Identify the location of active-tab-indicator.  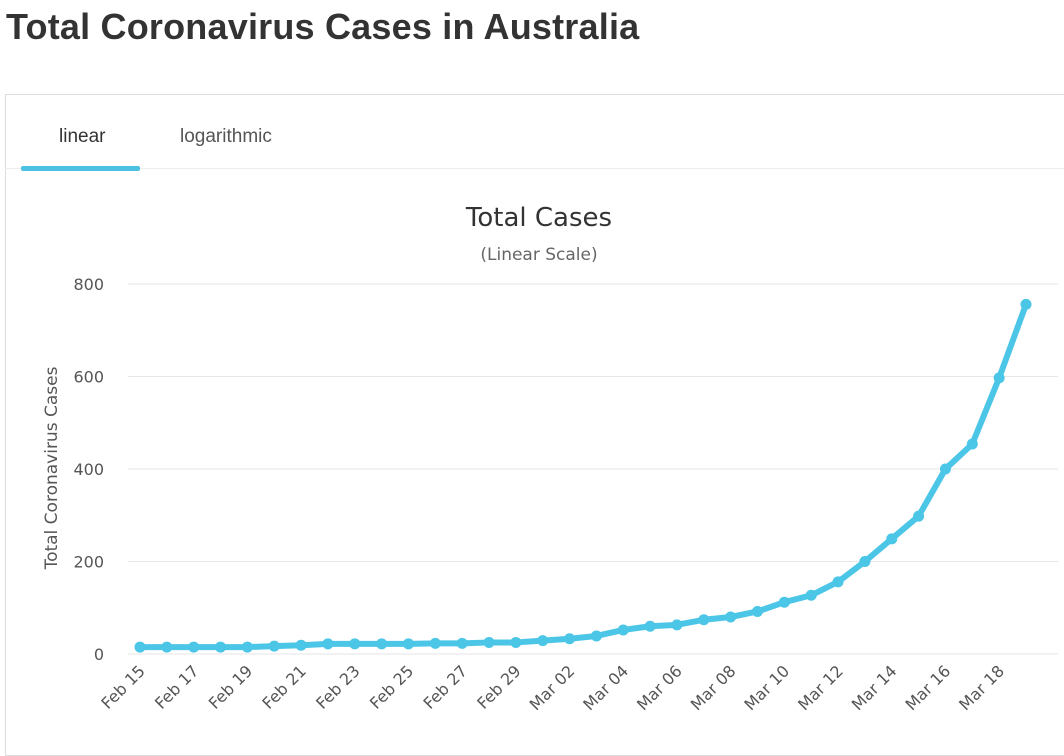
(80, 168).